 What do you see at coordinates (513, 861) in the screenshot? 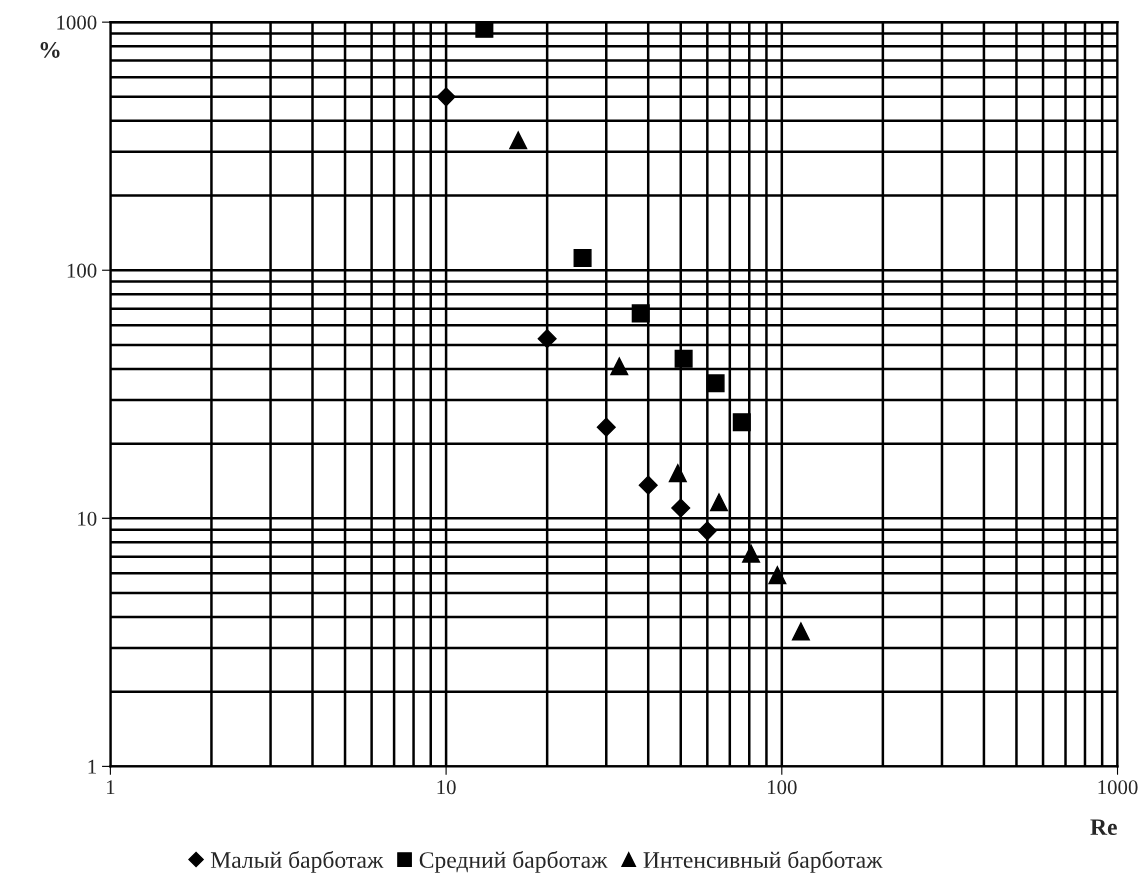
I see `legend-label: Средний барботаж` at bounding box center [513, 861].